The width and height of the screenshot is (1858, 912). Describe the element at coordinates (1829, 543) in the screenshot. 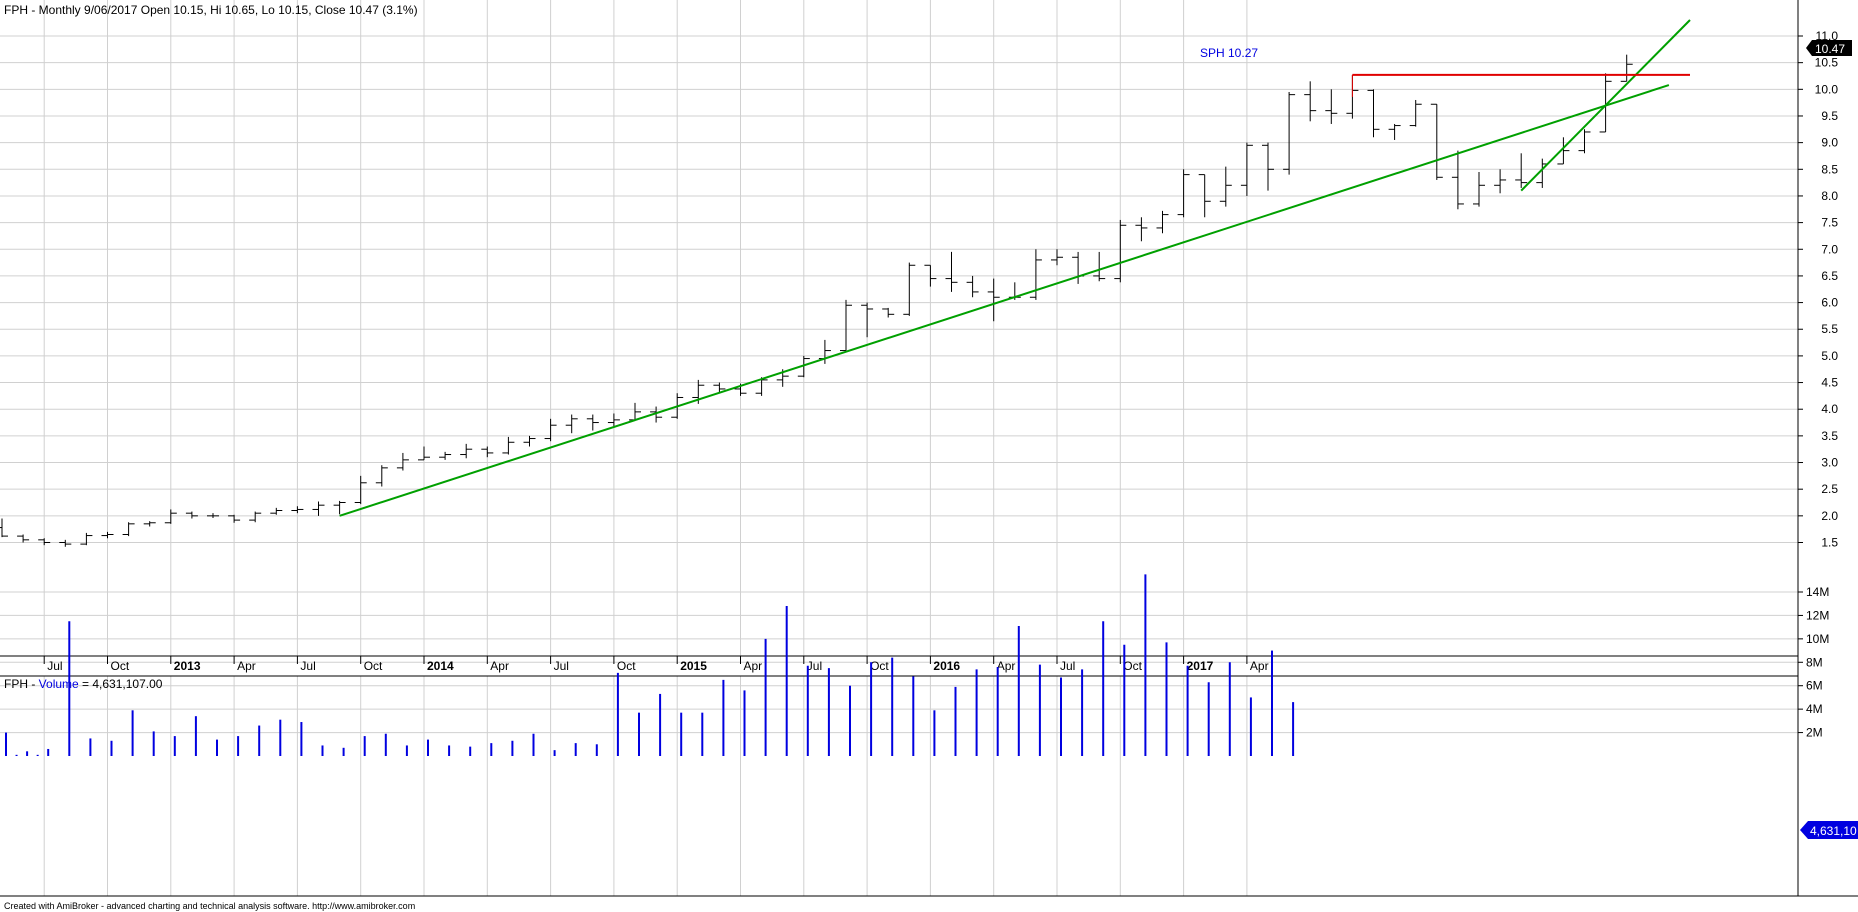

I see `price-tick-label: 1.5` at that location.